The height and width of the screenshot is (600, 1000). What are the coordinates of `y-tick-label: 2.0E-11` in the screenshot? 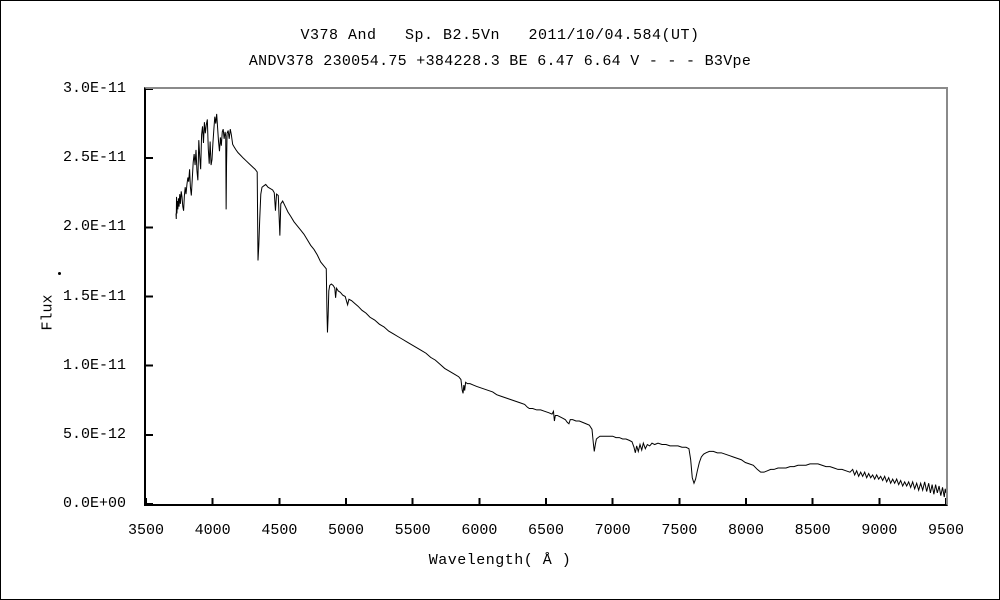 It's located at (94, 227).